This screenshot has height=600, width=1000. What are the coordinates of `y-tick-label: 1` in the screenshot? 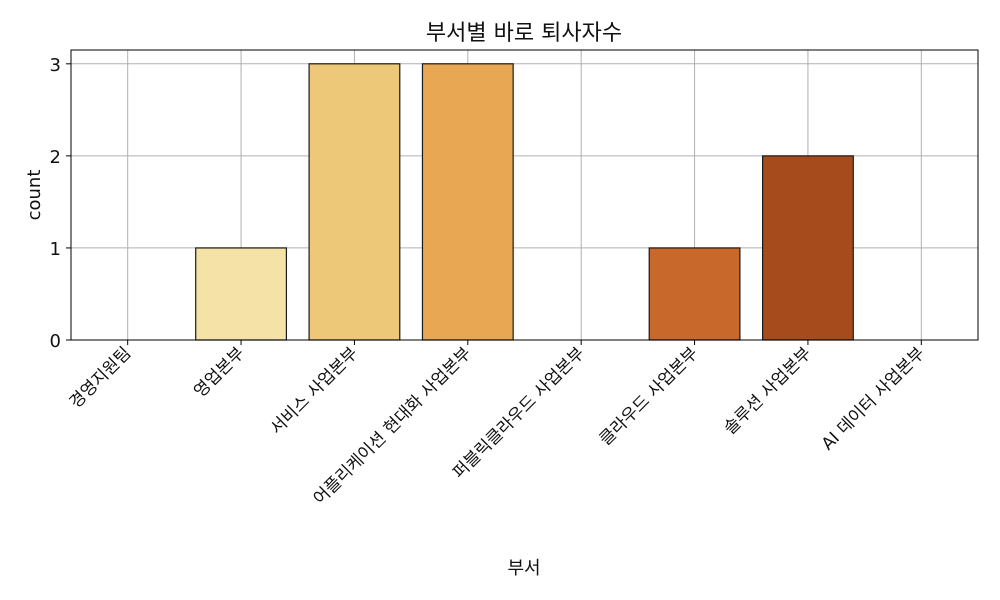 It's located at (55, 249).